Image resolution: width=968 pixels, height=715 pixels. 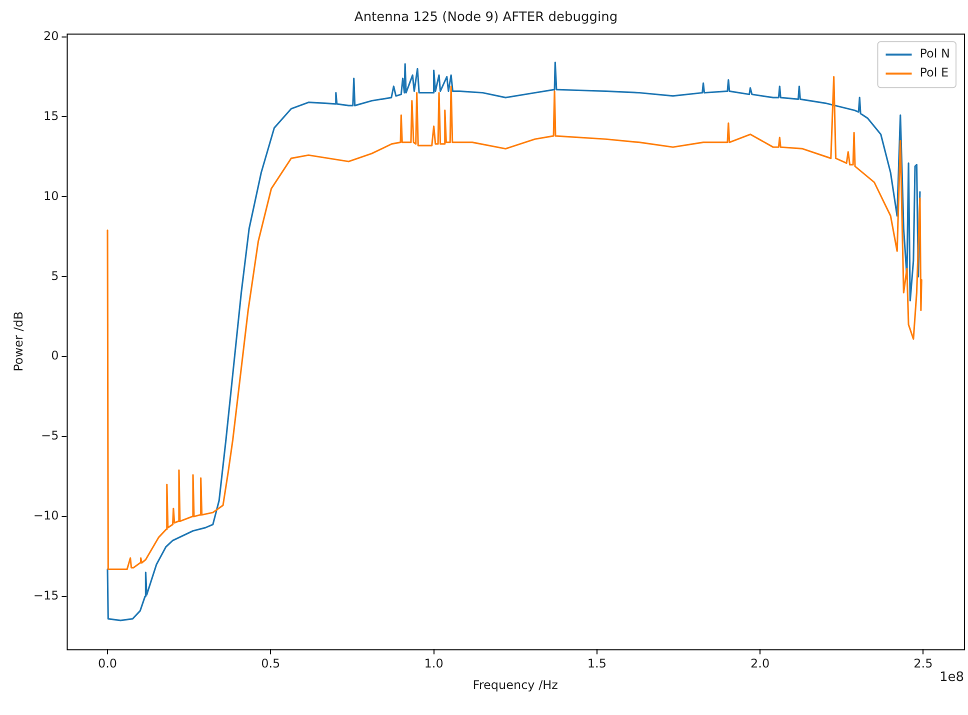 What do you see at coordinates (46, 595) in the screenshot?
I see `y-tick-label: −15` at bounding box center [46, 595].